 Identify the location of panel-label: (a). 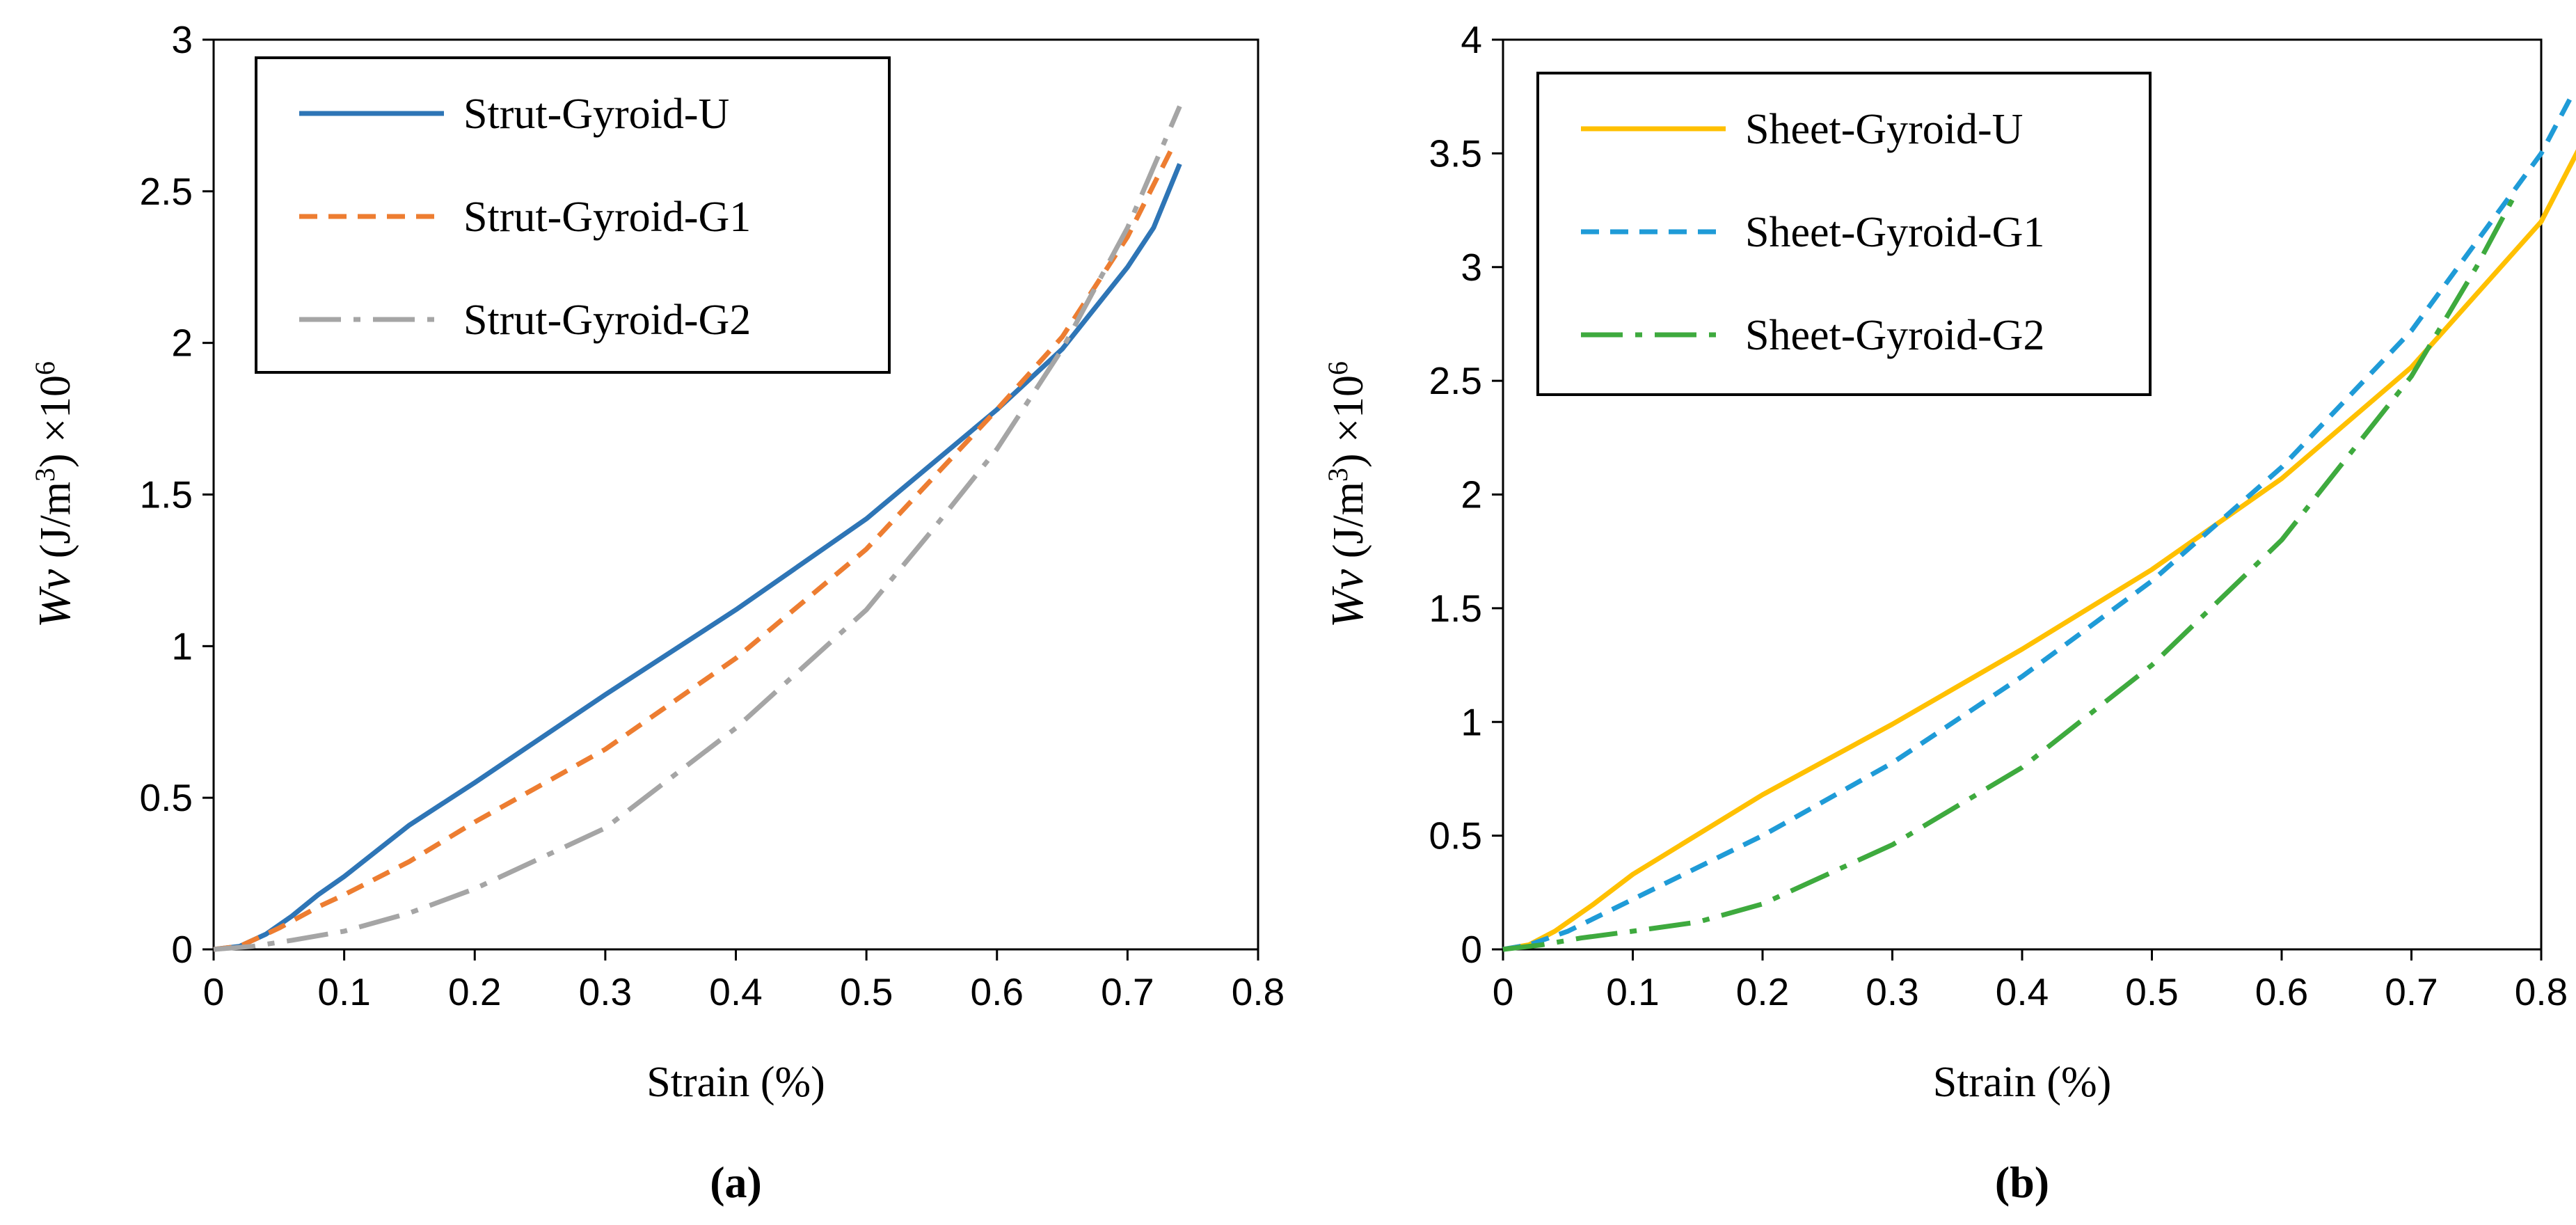
(736, 1182).